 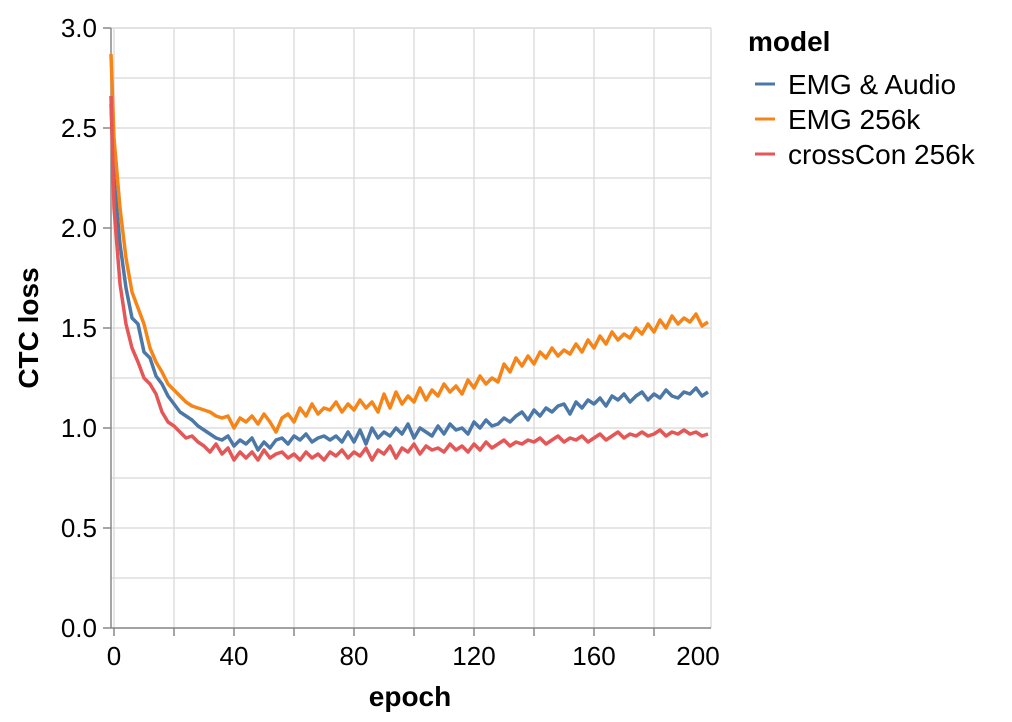 I want to click on x-tick-label: 160, so click(x=593, y=656).